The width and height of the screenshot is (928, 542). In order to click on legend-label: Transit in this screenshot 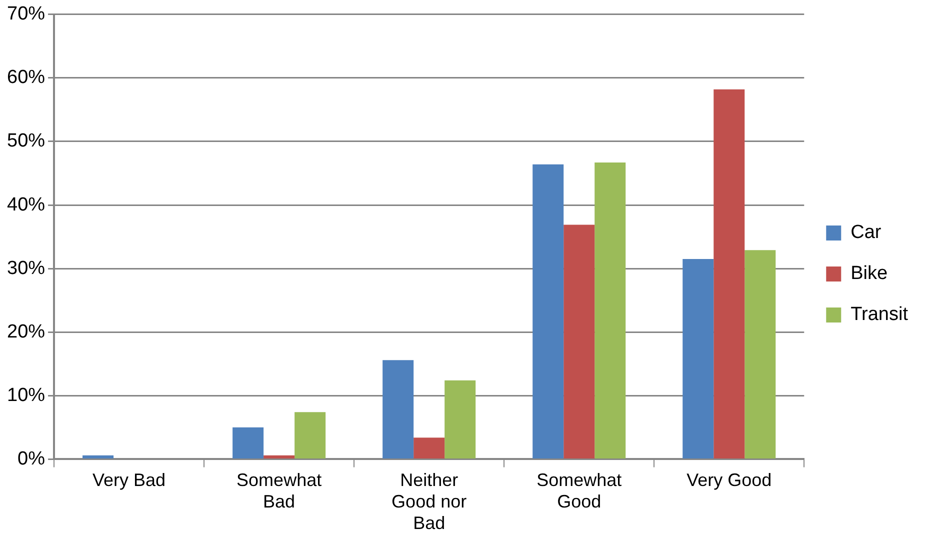, I will do `click(879, 315)`.